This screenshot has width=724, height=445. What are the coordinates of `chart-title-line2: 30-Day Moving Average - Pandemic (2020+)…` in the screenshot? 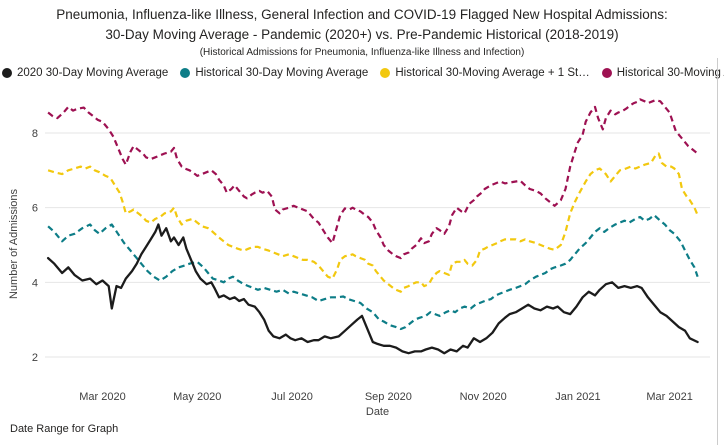 It's located at (362, 34).